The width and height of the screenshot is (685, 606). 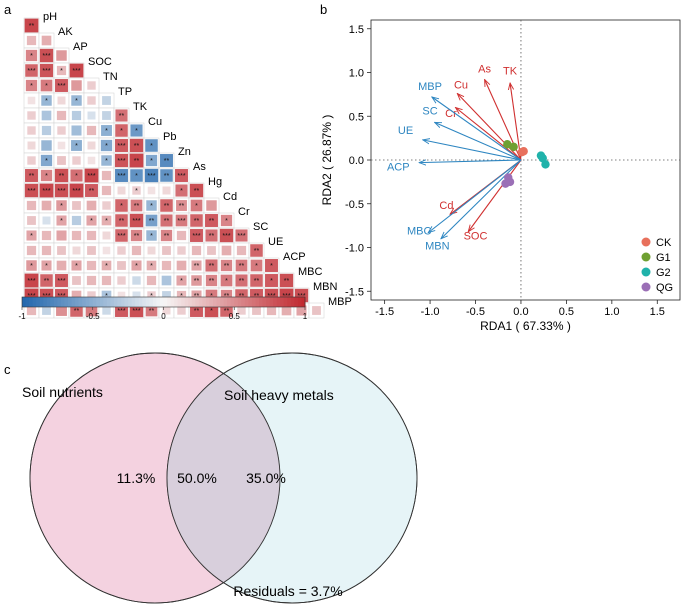 I want to click on x-tick-label: -1.5, so click(x=384, y=312).